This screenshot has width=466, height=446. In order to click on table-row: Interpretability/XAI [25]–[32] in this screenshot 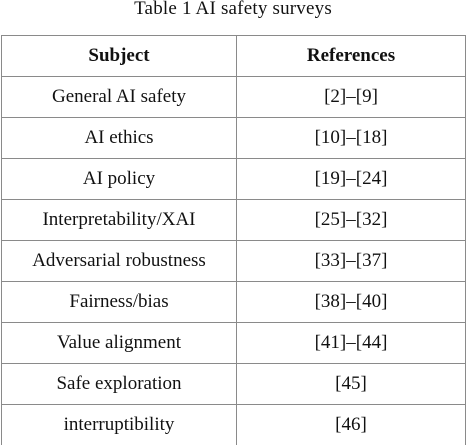, I will do `click(233, 220)`.